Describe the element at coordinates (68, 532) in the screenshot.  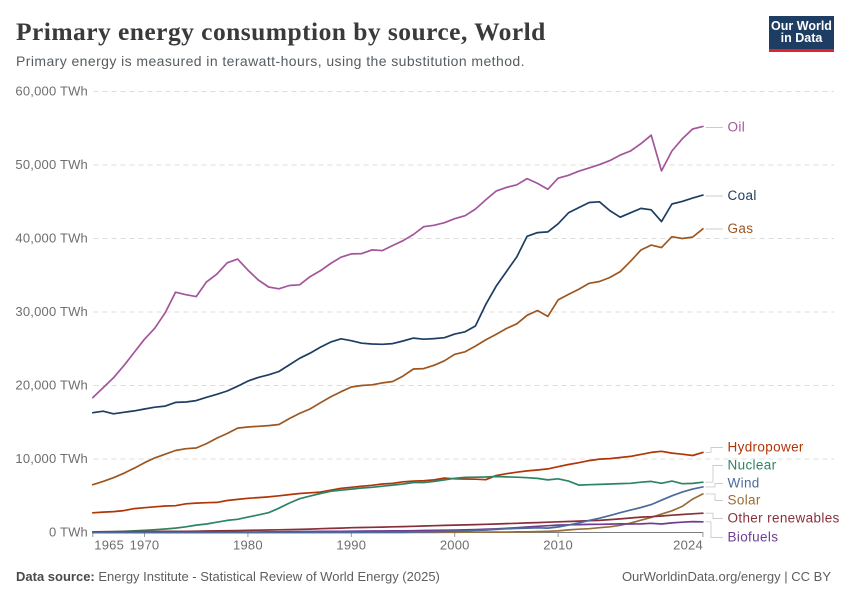
I see `svg-text: 0 TWh` at that location.